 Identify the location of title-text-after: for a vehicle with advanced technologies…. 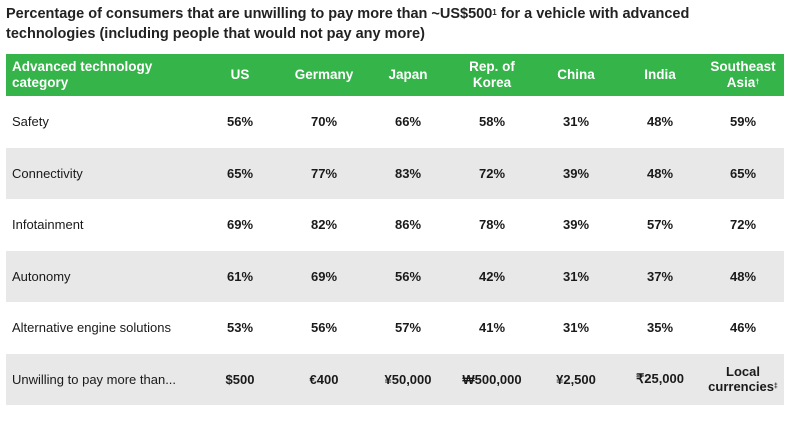
(348, 24).